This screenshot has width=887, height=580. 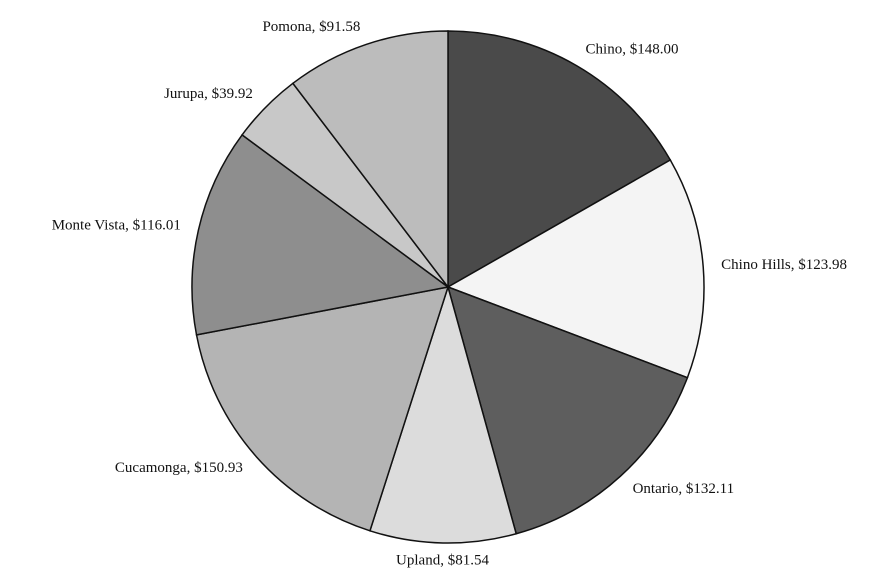 I want to click on slice-label: Cucamonga, $150.93, so click(x=179, y=468).